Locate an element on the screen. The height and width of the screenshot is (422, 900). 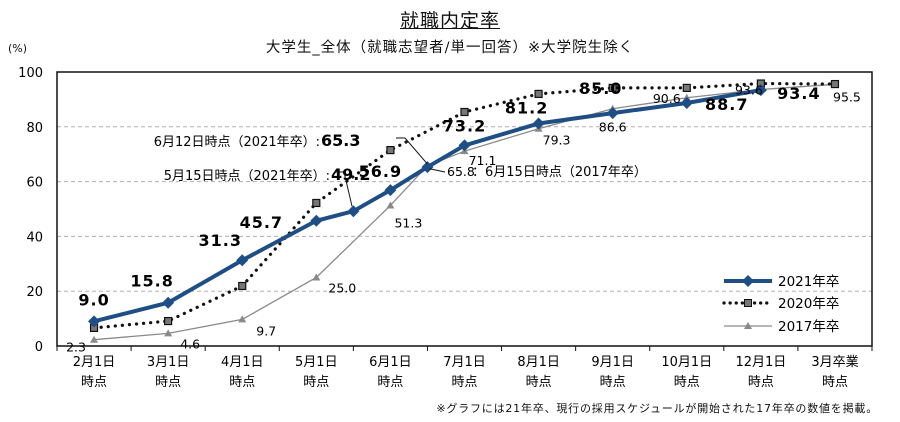
annotation-may15-2021: 5月15日時点（2021年卒）: is located at coordinates (247, 176).